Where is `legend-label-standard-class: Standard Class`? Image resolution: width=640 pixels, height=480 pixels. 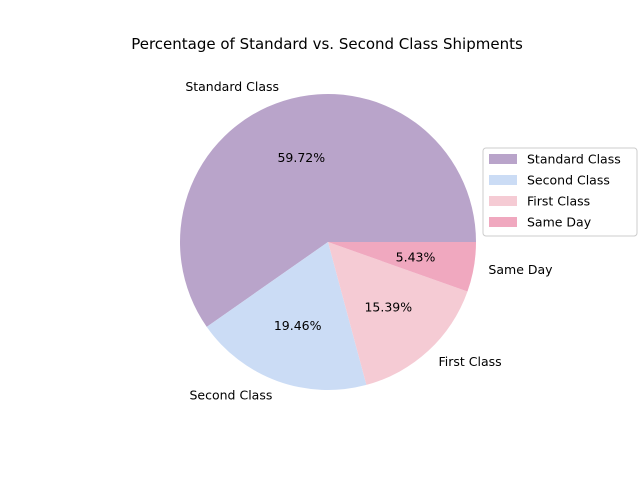 legend-label-standard-class: Standard Class is located at coordinates (574, 159).